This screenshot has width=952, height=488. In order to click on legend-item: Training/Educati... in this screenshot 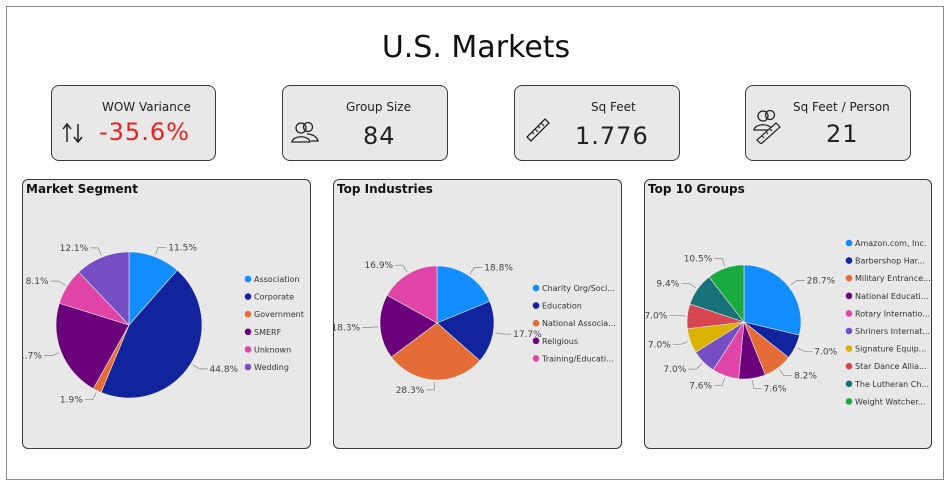, I will do `click(577, 358)`.